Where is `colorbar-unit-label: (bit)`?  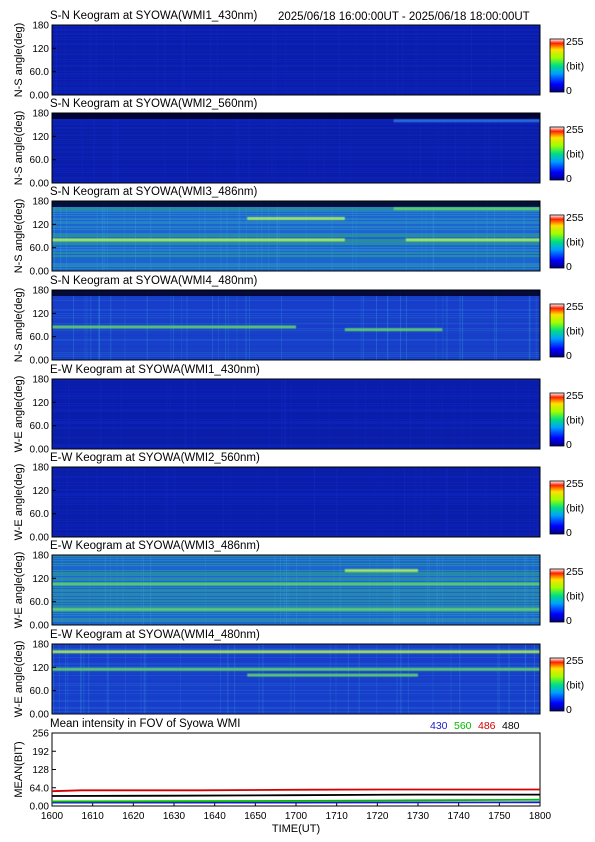 colorbar-unit-label: (bit) is located at coordinates (575, 509).